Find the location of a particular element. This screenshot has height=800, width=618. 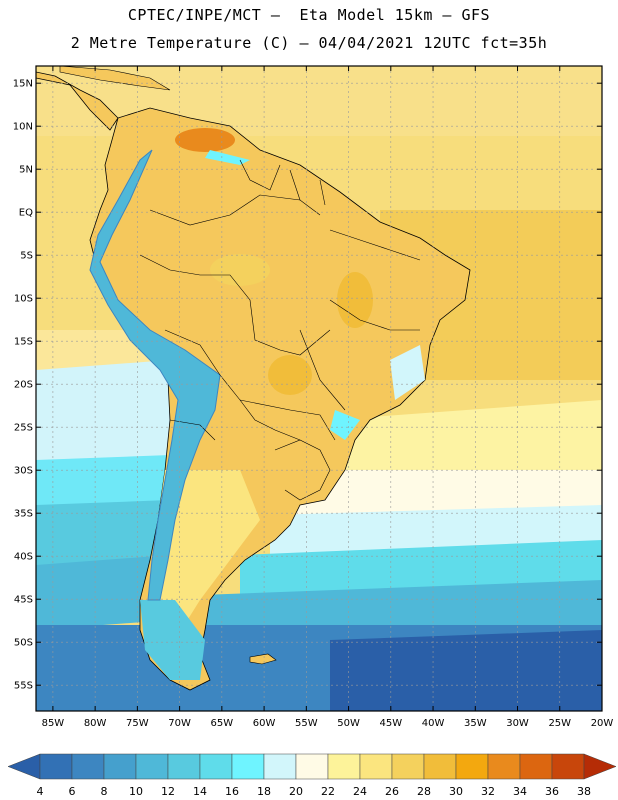

central-america-land is located at coordinates (77, 101).